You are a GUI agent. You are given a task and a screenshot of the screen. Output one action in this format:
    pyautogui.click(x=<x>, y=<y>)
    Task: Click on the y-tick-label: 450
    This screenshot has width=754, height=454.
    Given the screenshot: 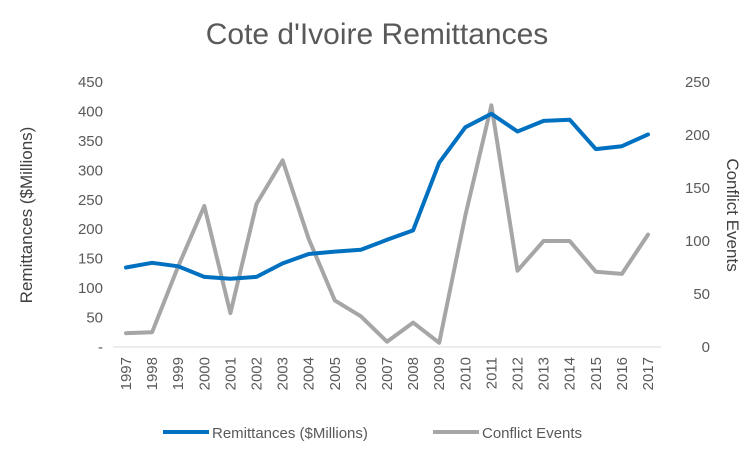 What is the action you would take?
    pyautogui.click(x=90, y=82)
    